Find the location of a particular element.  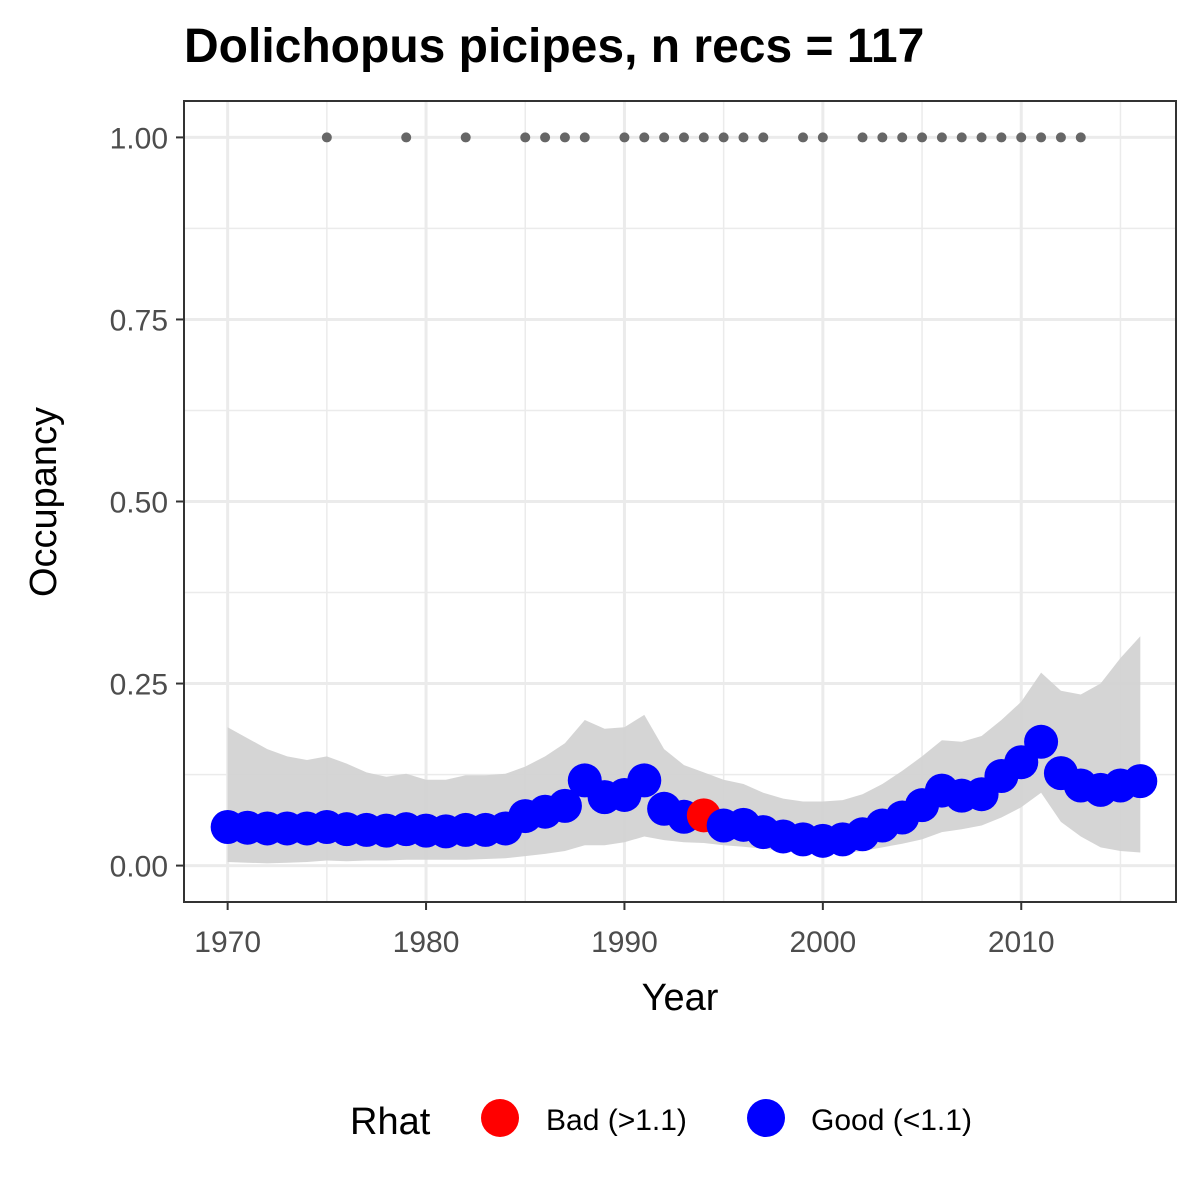

x-axis: 1970 1980 1990 2000 2010 is located at coordinates (624, 930).